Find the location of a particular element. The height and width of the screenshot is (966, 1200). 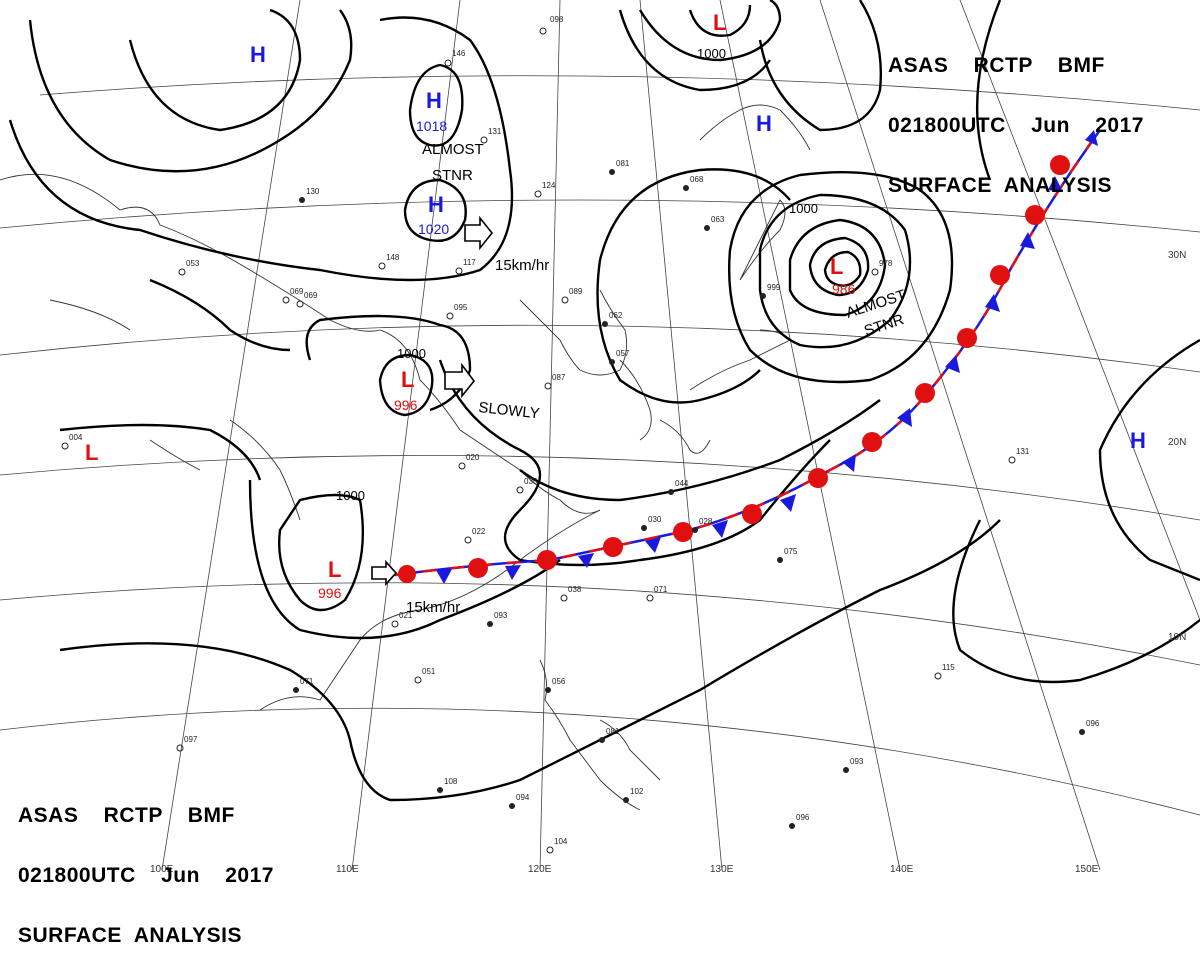

station-plot: 115 is located at coordinates (944, 671).